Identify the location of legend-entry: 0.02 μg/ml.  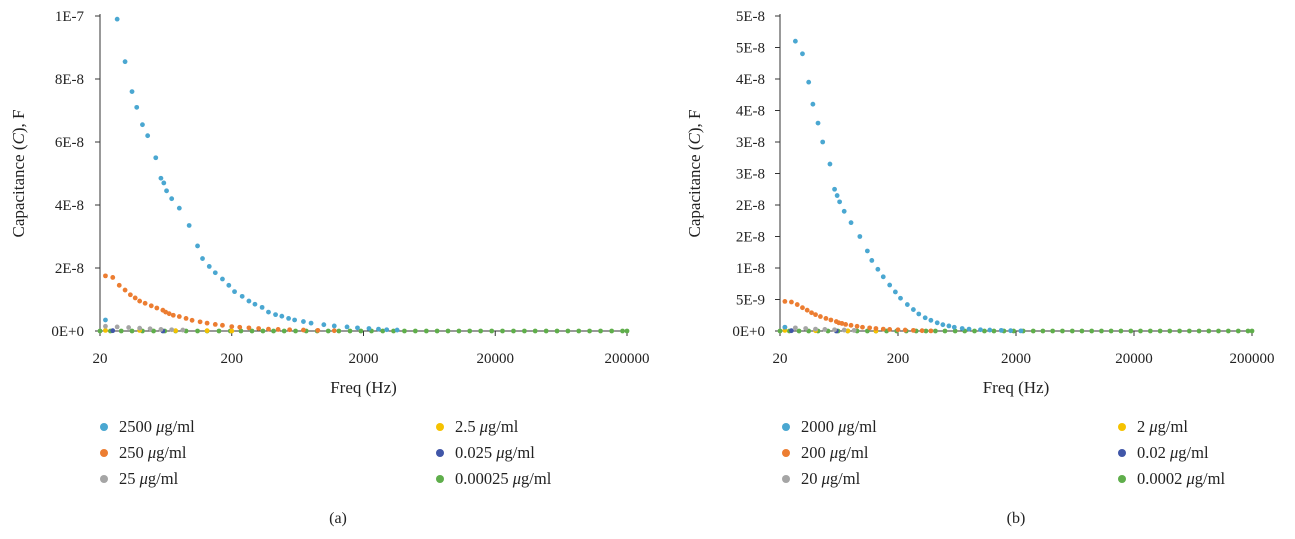
(1173, 452).